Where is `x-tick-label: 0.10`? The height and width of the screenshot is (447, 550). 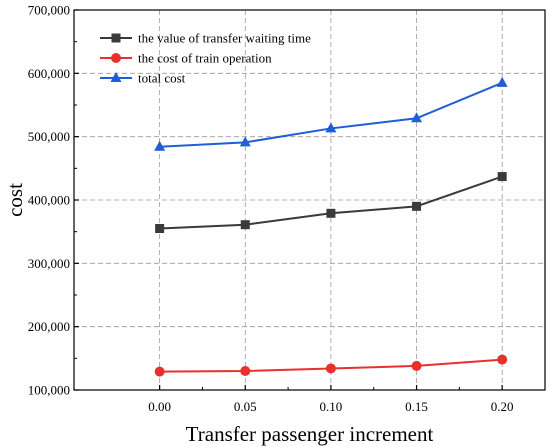
x-tick-label: 0.10 is located at coordinates (331, 406).